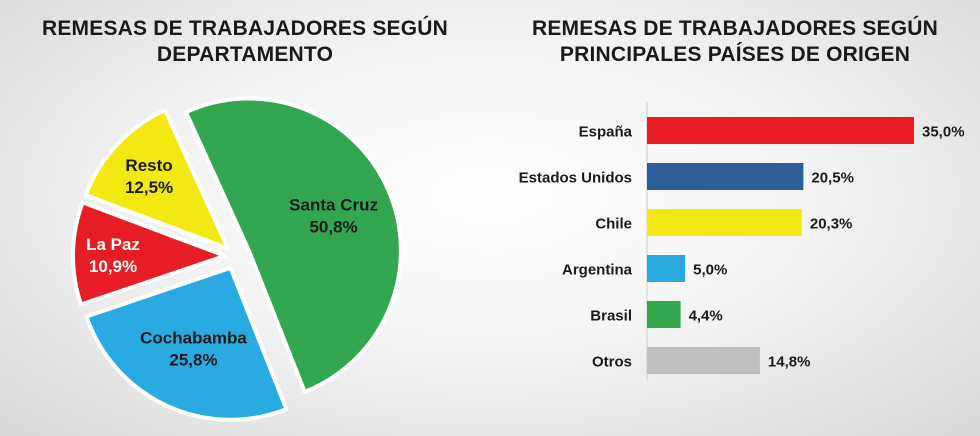 The height and width of the screenshot is (436, 980). I want to click on pie-slice-resto, so click(156, 179).